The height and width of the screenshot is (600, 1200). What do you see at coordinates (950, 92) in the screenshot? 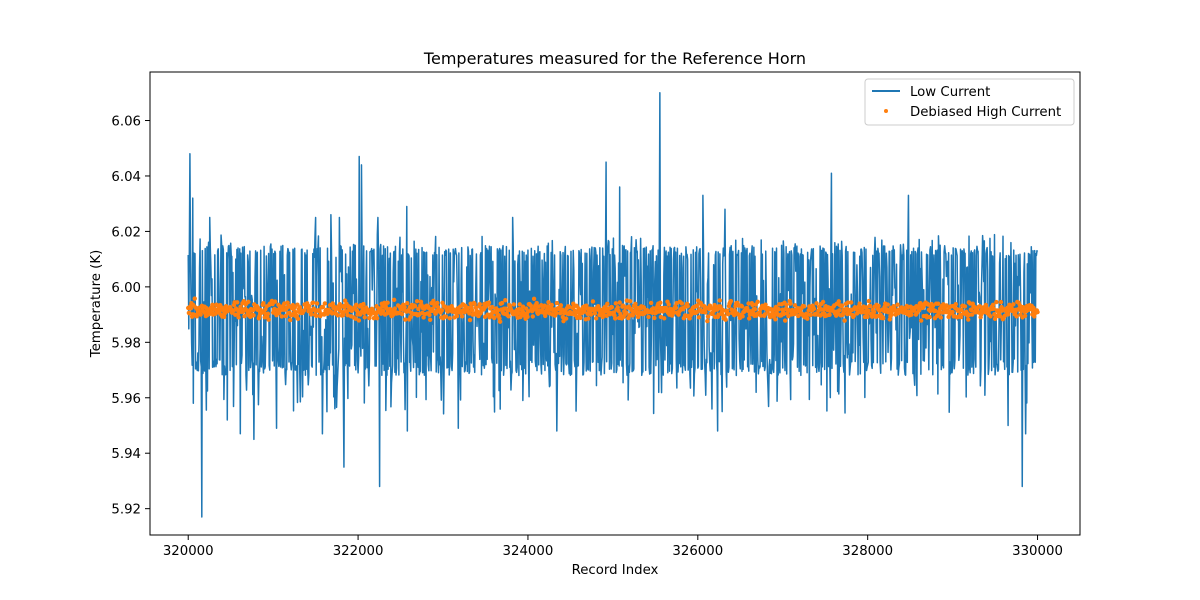
I see `legend-label-low-current: Low Current` at bounding box center [950, 92].